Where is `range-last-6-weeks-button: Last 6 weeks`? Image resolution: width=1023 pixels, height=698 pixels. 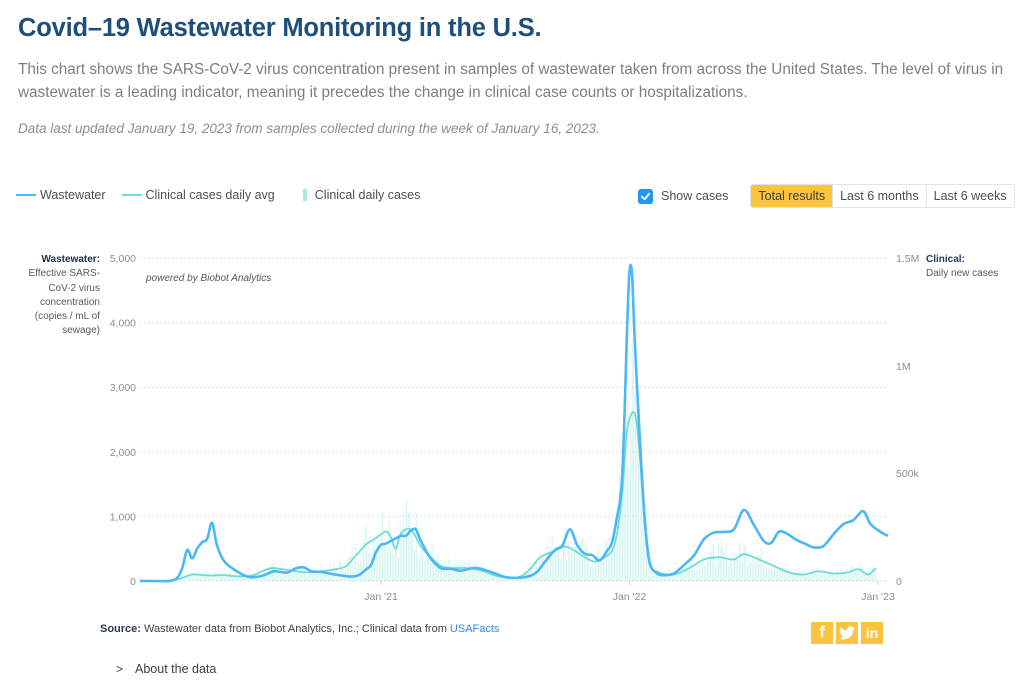 range-last-6-weeks-button: Last 6 weeks is located at coordinates (970, 196).